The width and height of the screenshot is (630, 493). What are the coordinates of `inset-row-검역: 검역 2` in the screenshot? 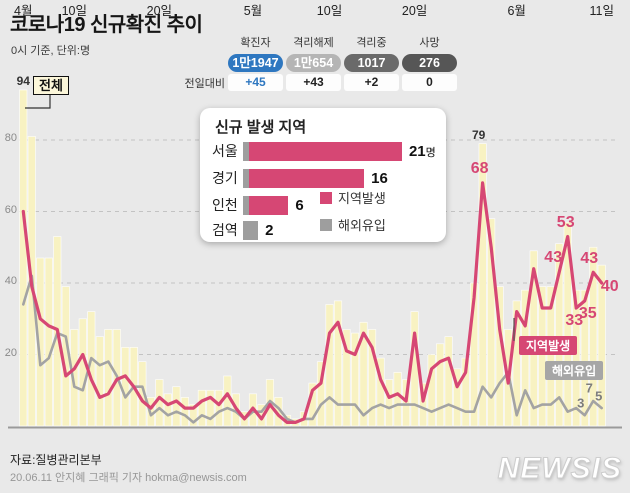 It's located at (242, 230).